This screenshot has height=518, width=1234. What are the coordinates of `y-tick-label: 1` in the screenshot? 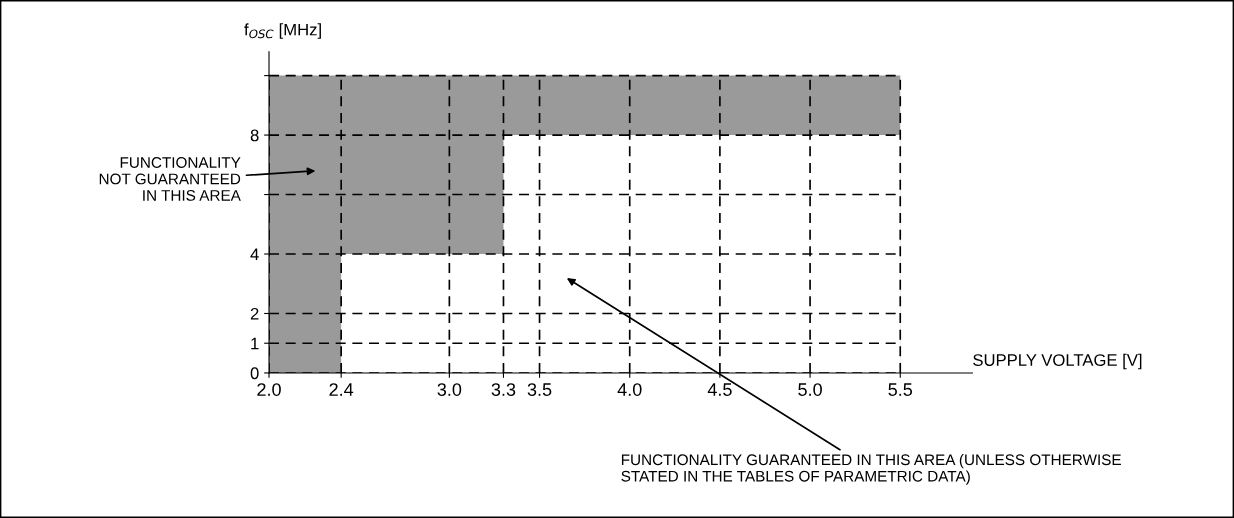 It's located at (255, 343).